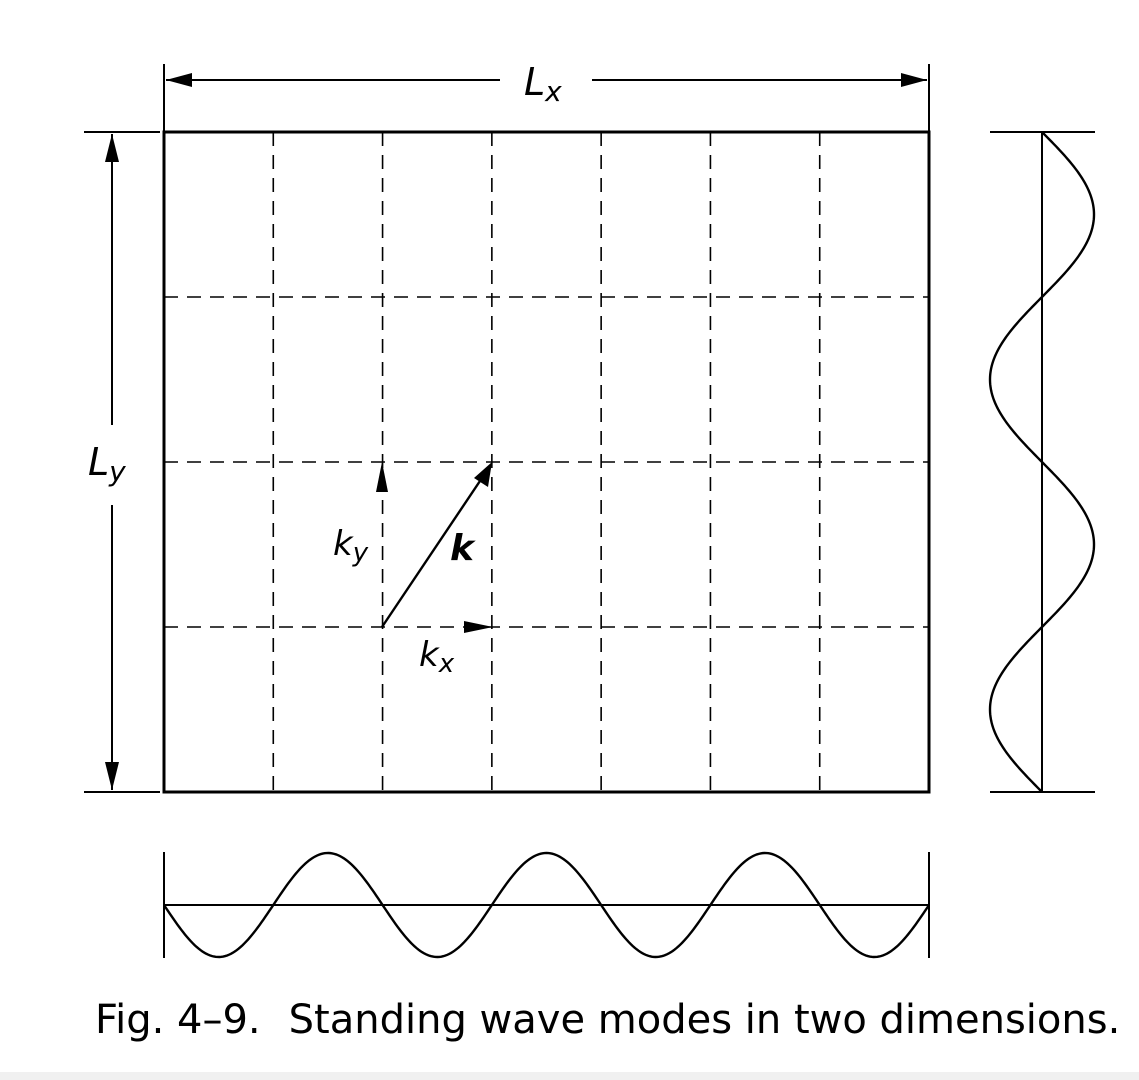 This screenshot has height=1080, width=1139. I want to click on ly-label: Ly, so click(107, 464).